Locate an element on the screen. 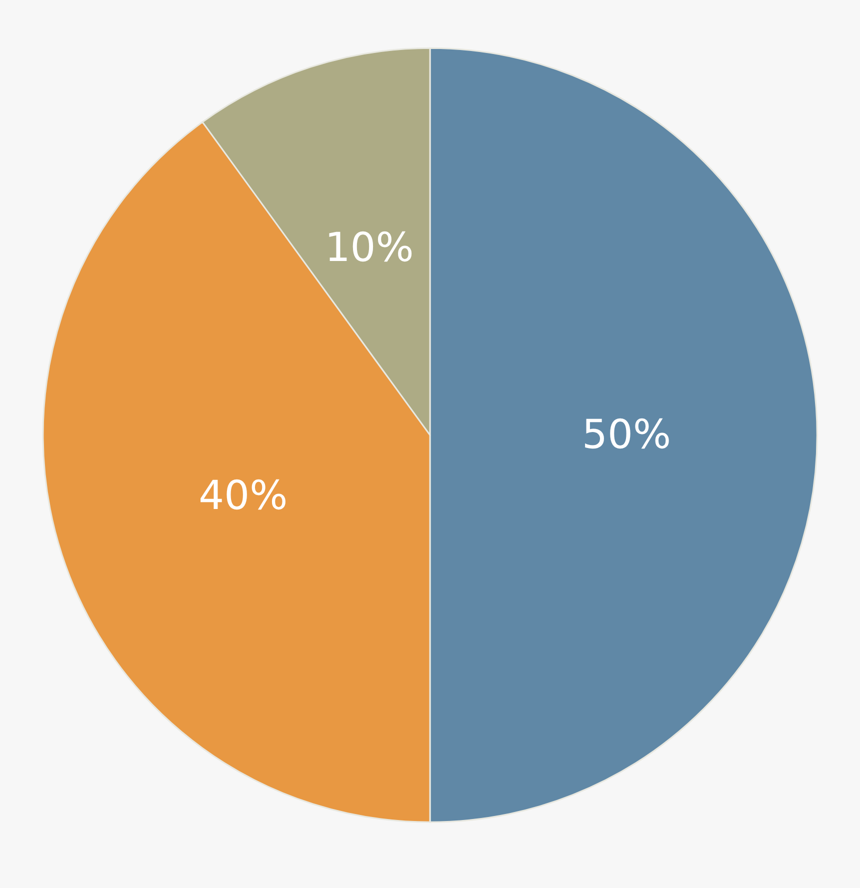 Image resolution: width=860 pixels, height=888 pixels. data-label: 50% is located at coordinates (626, 435).